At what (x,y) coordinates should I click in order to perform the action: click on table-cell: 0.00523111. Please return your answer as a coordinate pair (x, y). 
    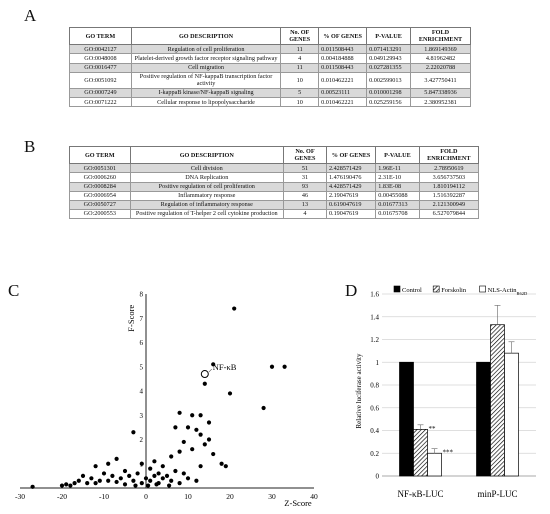
    Looking at the image, I should click on (343, 93).